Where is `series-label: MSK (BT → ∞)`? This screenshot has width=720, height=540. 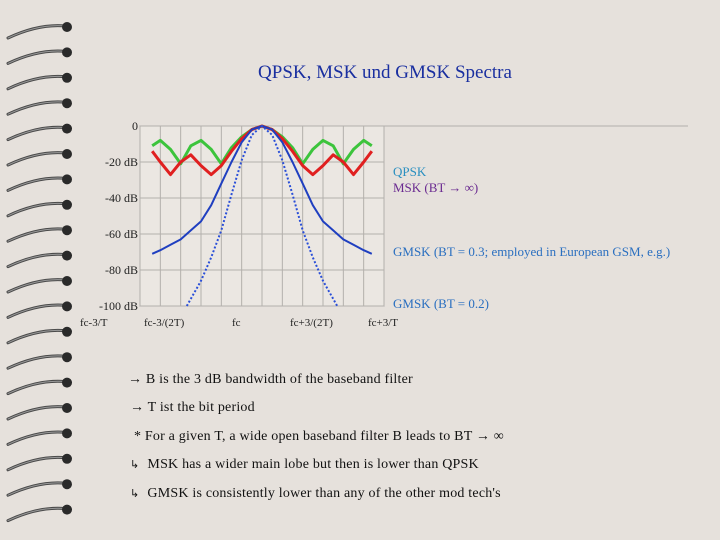
series-label: MSK (BT → ∞) is located at coordinates (435, 187).